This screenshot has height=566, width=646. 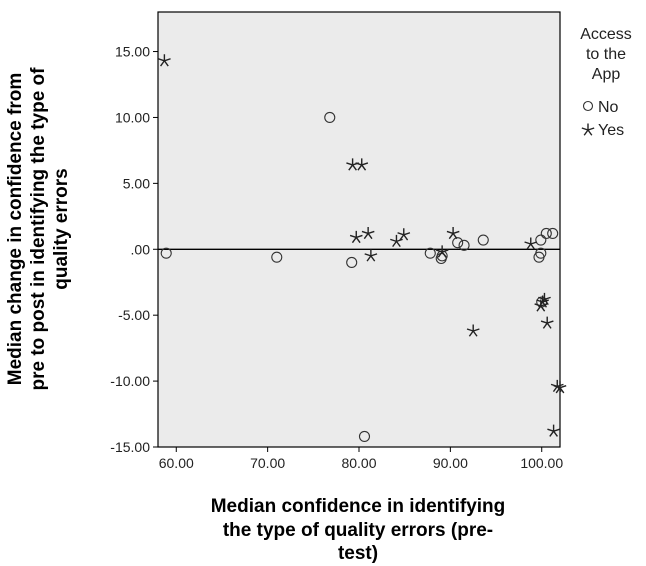 I want to click on legend-title-line-2: to the, so click(x=606, y=54).